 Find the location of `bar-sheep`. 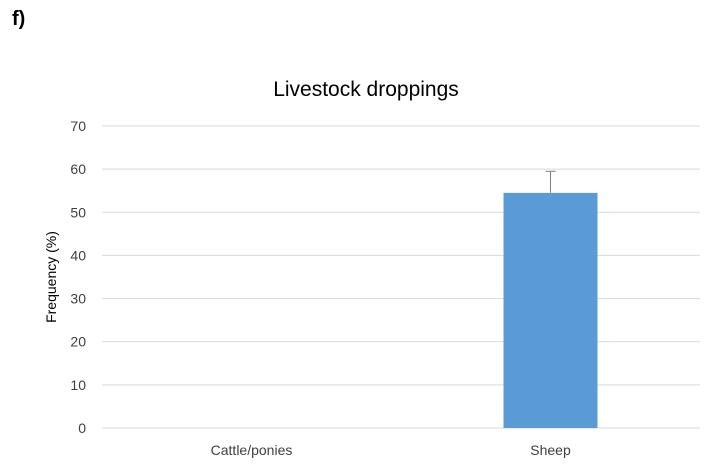

bar-sheep is located at coordinates (550, 310).